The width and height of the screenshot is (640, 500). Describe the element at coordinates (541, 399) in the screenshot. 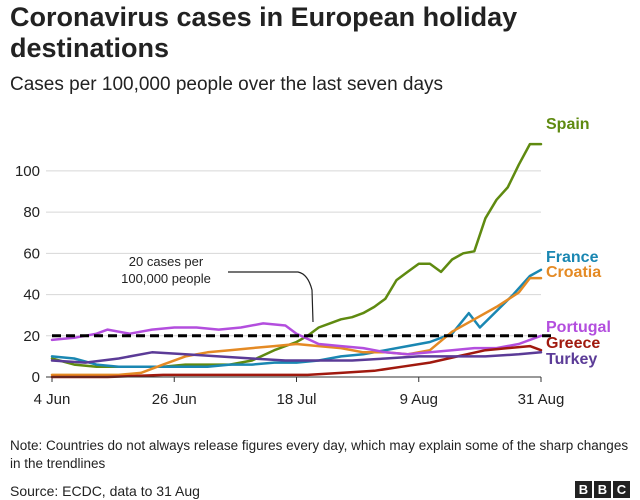

I see `x-tick-label: 31 Aug` at that location.